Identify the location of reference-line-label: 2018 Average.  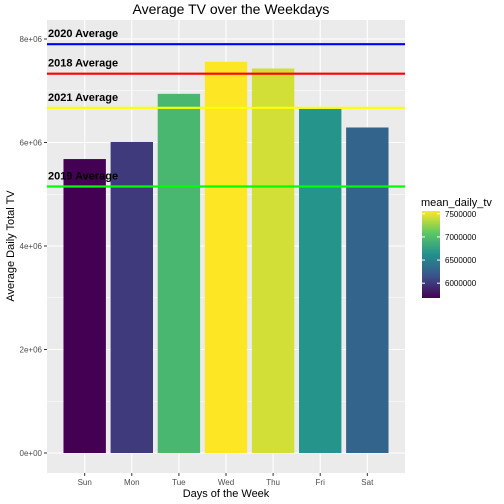
(83, 64).